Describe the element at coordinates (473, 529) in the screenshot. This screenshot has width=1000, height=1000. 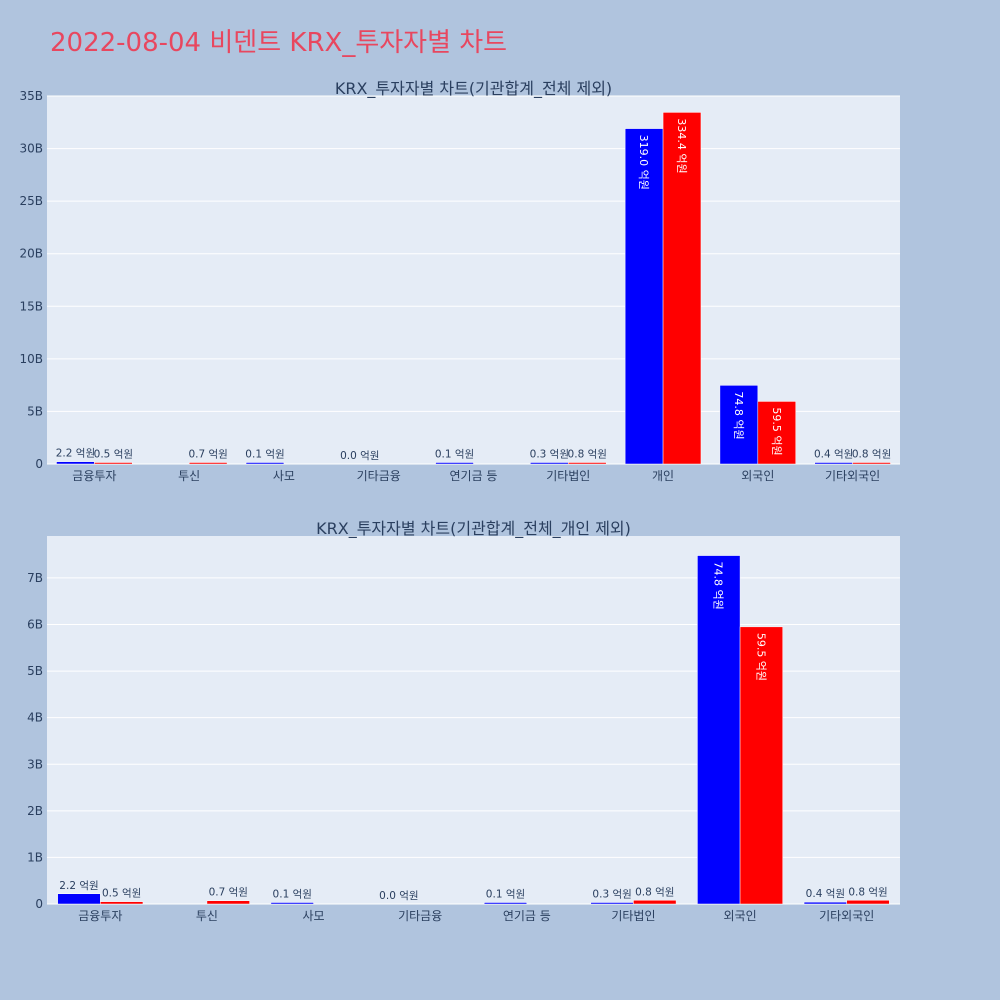
I see `chart-title: KRX_투자자별 차트(기관합계_전체_개인 제외)` at that location.